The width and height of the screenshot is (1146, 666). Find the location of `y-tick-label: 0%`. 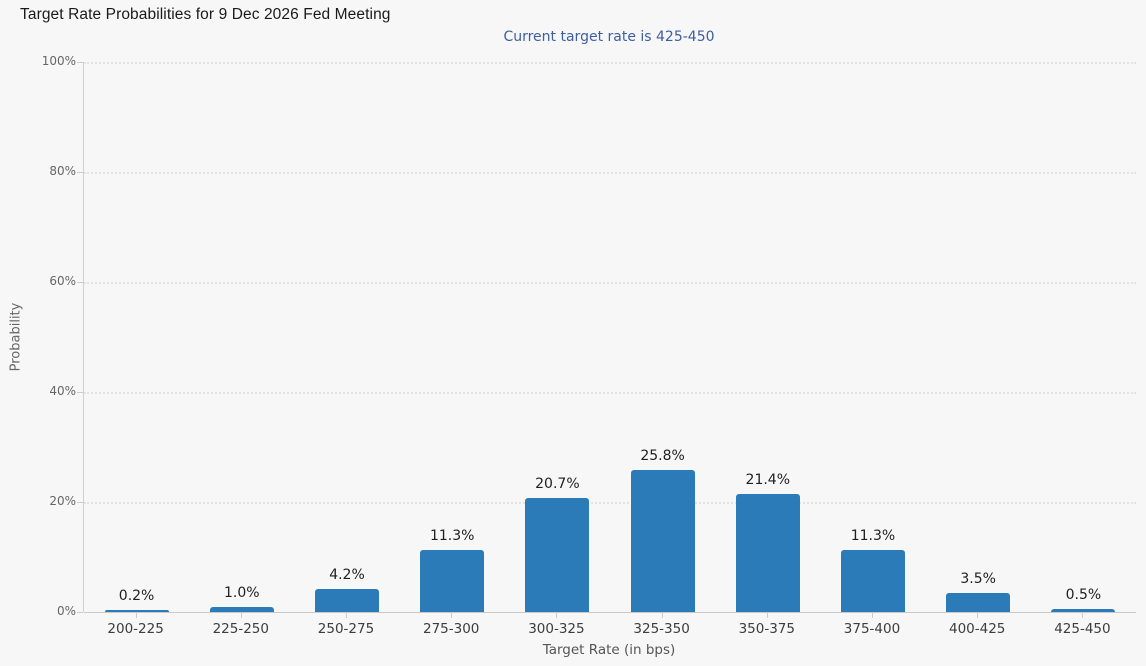

y-tick-label: 0% is located at coordinates (66, 611).